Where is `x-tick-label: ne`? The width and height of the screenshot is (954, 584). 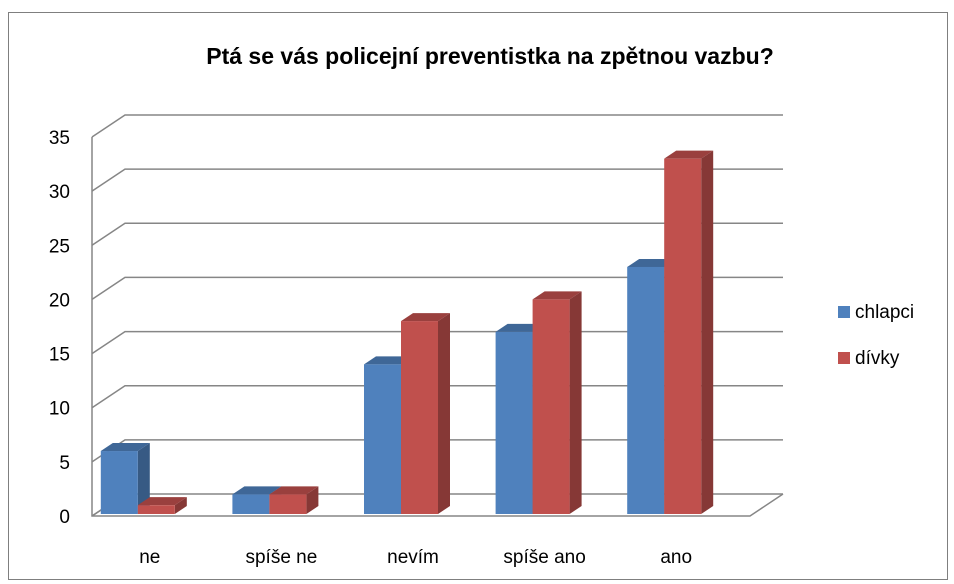 x-tick-label: ne is located at coordinates (149, 557).